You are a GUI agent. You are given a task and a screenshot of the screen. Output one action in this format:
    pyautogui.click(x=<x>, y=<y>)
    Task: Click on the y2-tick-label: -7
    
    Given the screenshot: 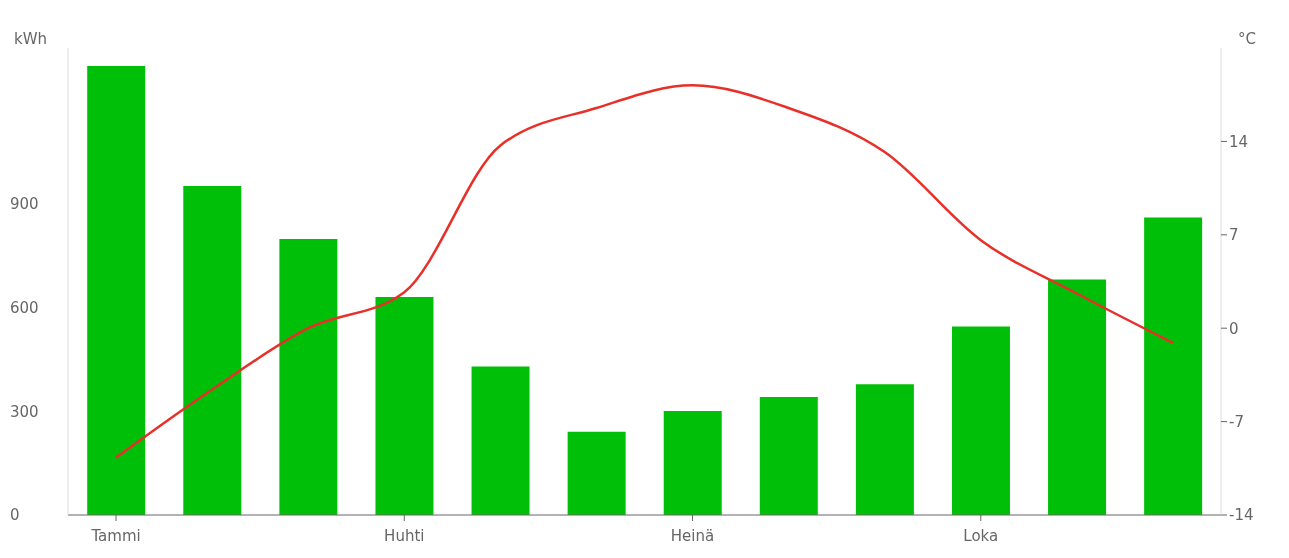 What is the action you would take?
    pyautogui.click(x=1236, y=421)
    